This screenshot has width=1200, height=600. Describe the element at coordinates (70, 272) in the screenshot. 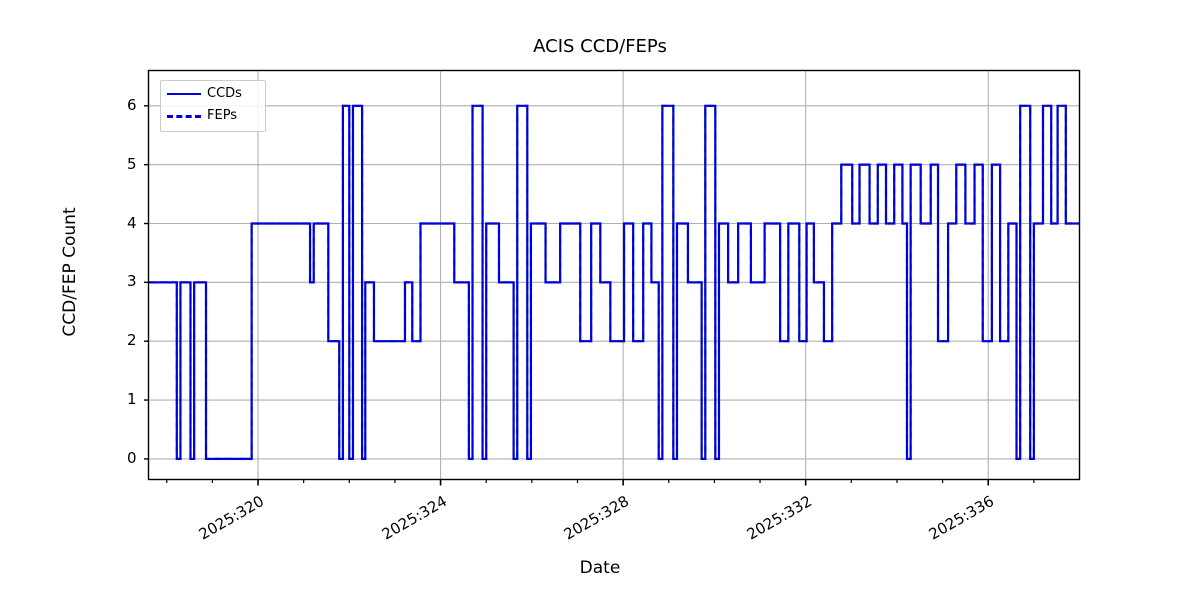

I see `y-axis-label: CCD/FEP Count` at that location.